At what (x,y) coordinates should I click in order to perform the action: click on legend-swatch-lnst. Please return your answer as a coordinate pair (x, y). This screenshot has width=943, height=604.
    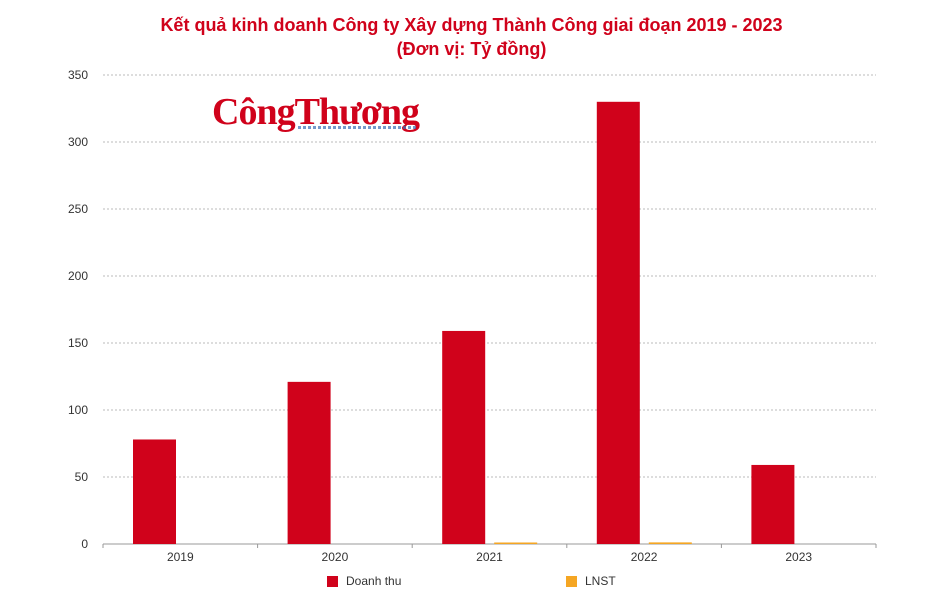
    Looking at the image, I should click on (571, 581).